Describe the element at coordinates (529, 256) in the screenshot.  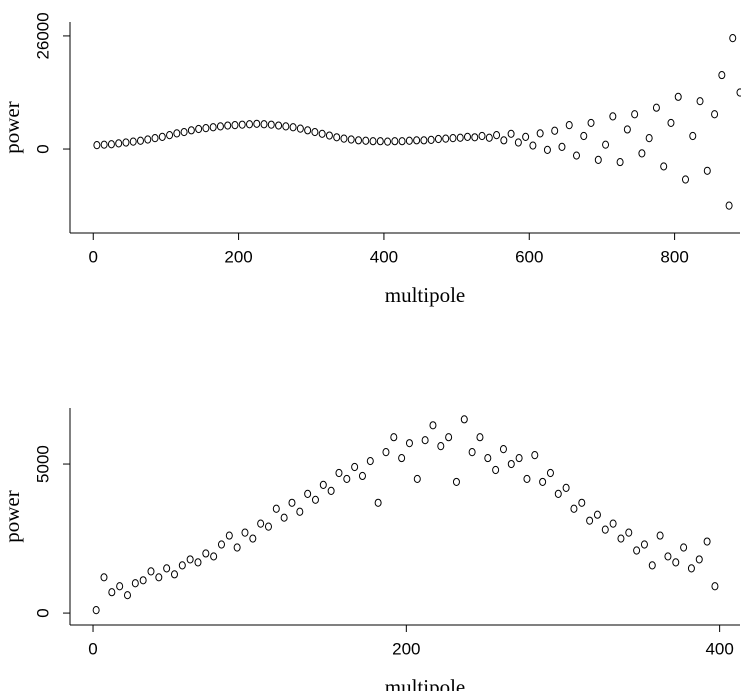
I see `x-tick-label: 600` at that location.